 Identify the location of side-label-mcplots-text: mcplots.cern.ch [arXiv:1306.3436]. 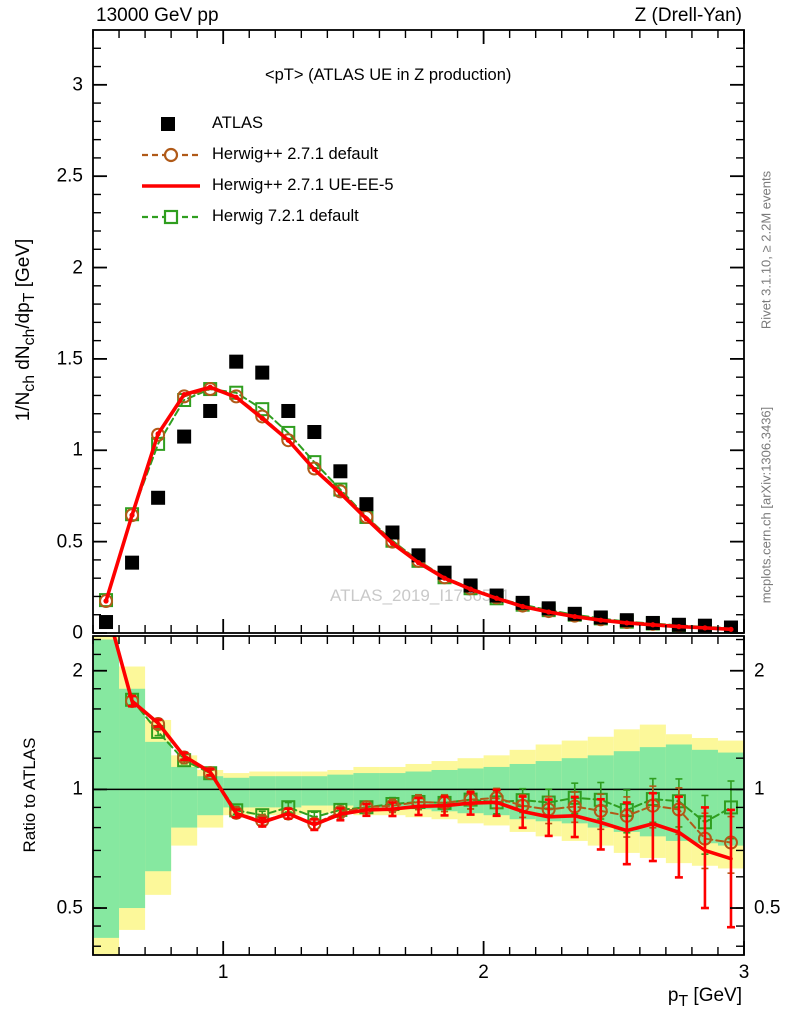
(766, 505).